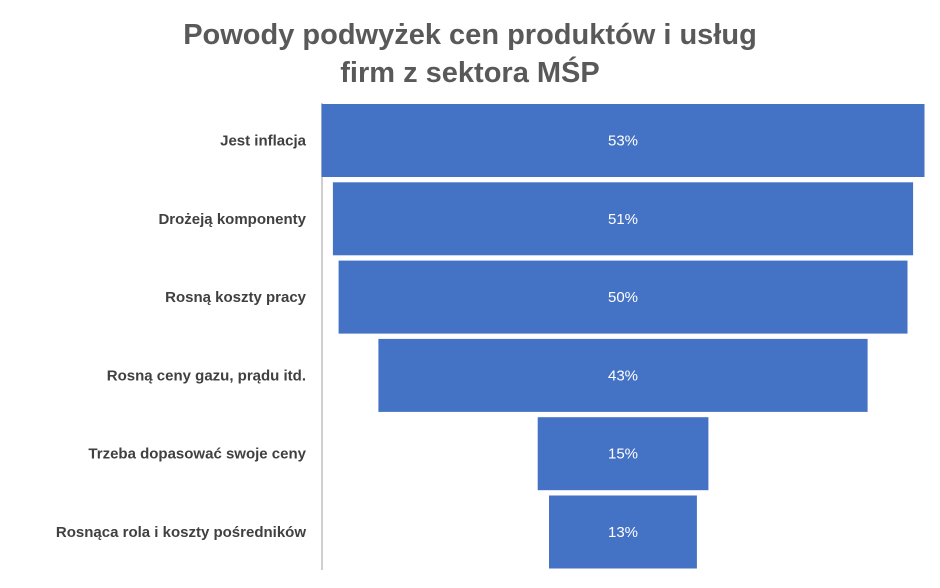  I want to click on data-label-6: 13%, so click(623, 532).